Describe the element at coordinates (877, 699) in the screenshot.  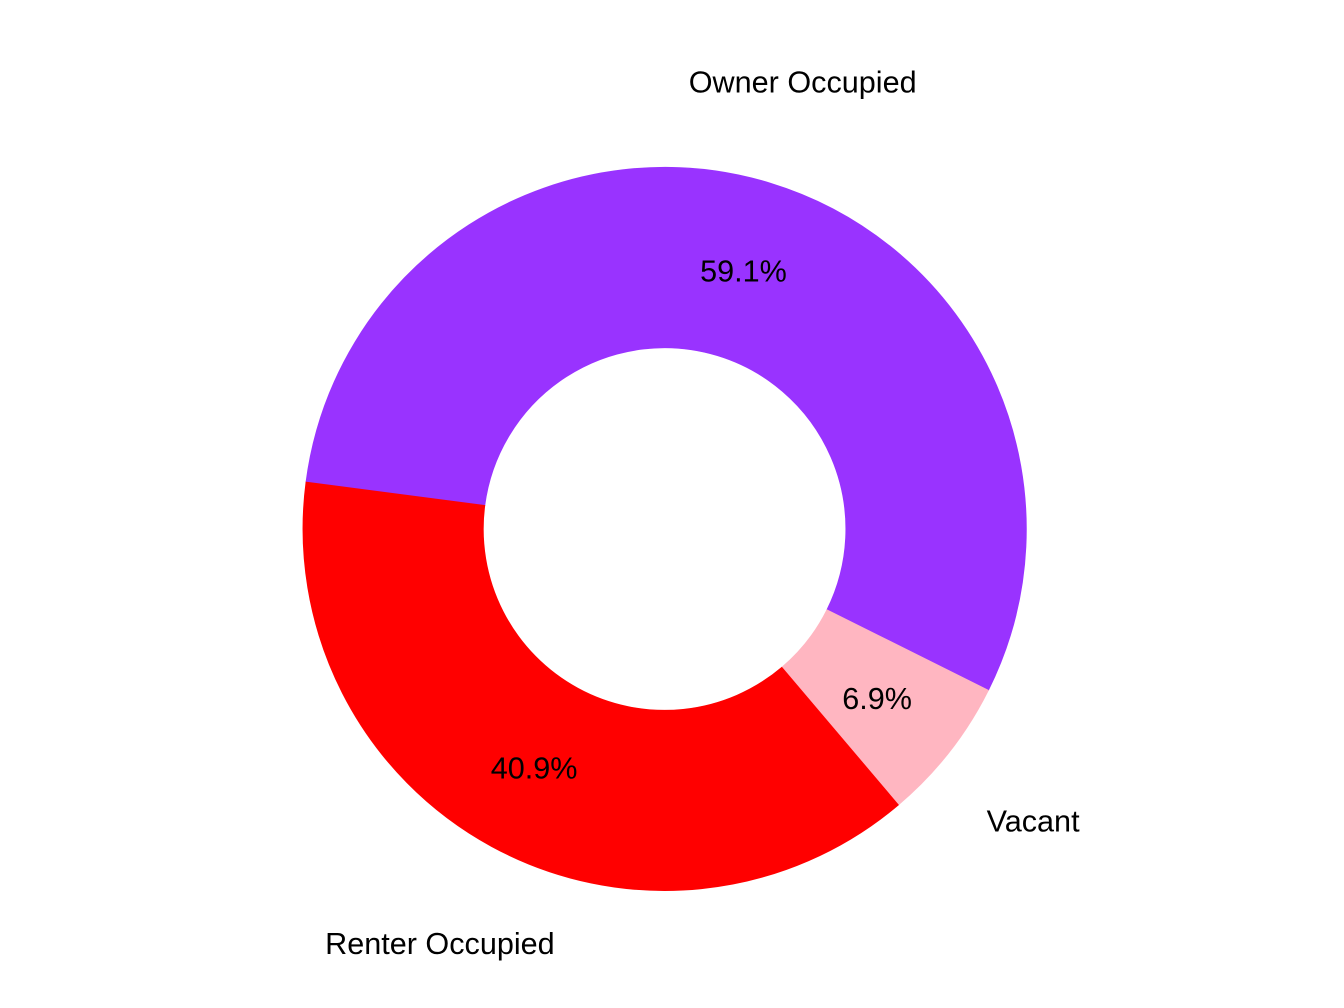
I see `svg-text: 6.9%` at that location.